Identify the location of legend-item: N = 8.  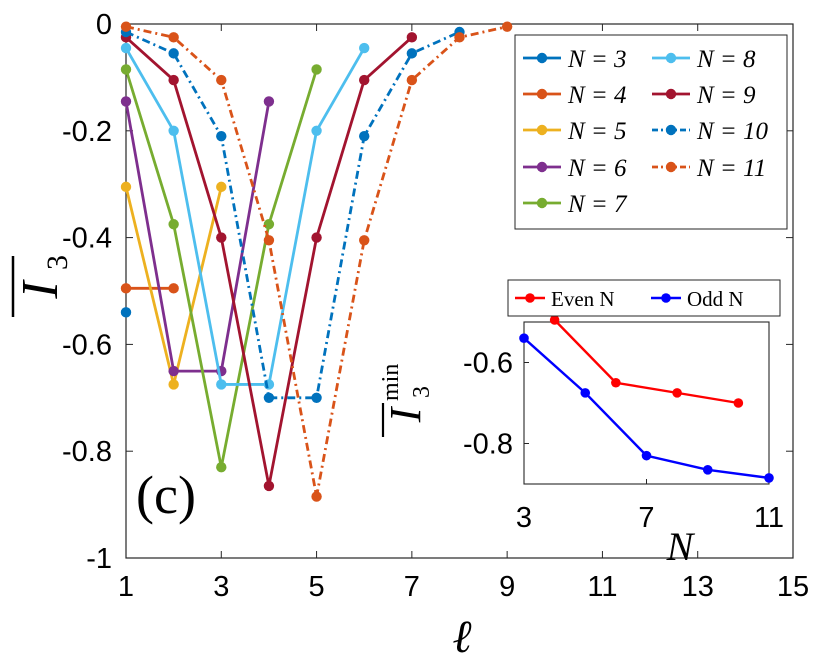
(704, 59).